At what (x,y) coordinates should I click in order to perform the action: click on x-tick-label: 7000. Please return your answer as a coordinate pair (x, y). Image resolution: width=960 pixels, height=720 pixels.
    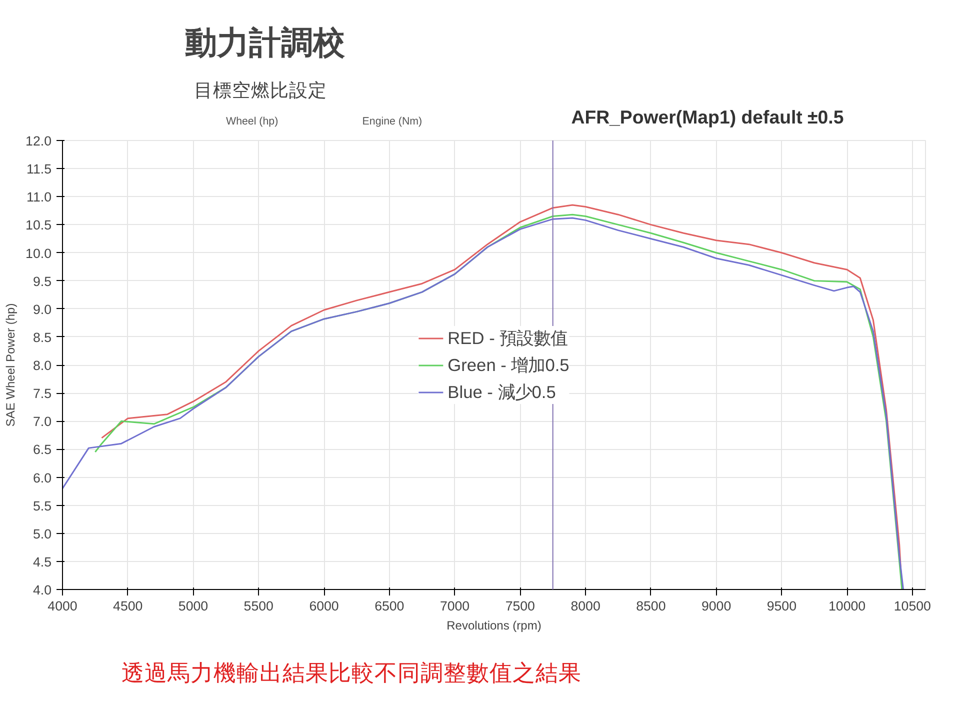
    Looking at the image, I should click on (455, 606).